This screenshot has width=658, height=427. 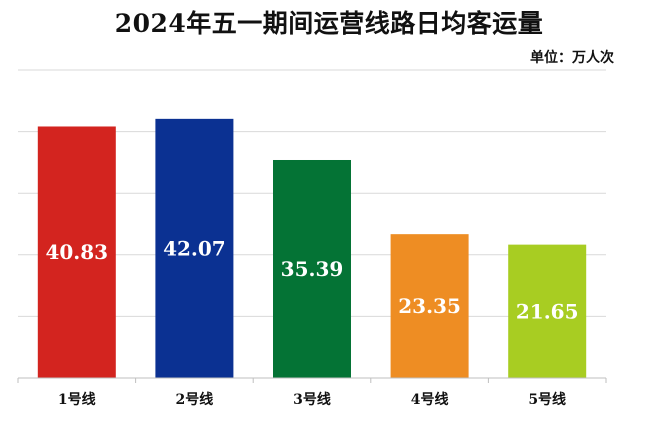 What do you see at coordinates (547, 399) in the screenshot?
I see `category-label-5: 5号线` at bounding box center [547, 399].